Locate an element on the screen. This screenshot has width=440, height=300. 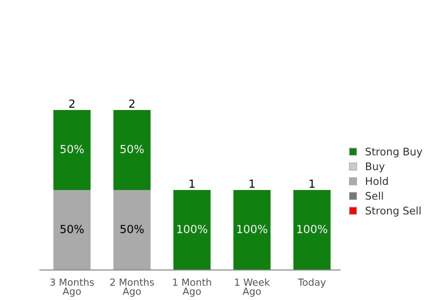
legend-label: Buy is located at coordinates (375, 167).